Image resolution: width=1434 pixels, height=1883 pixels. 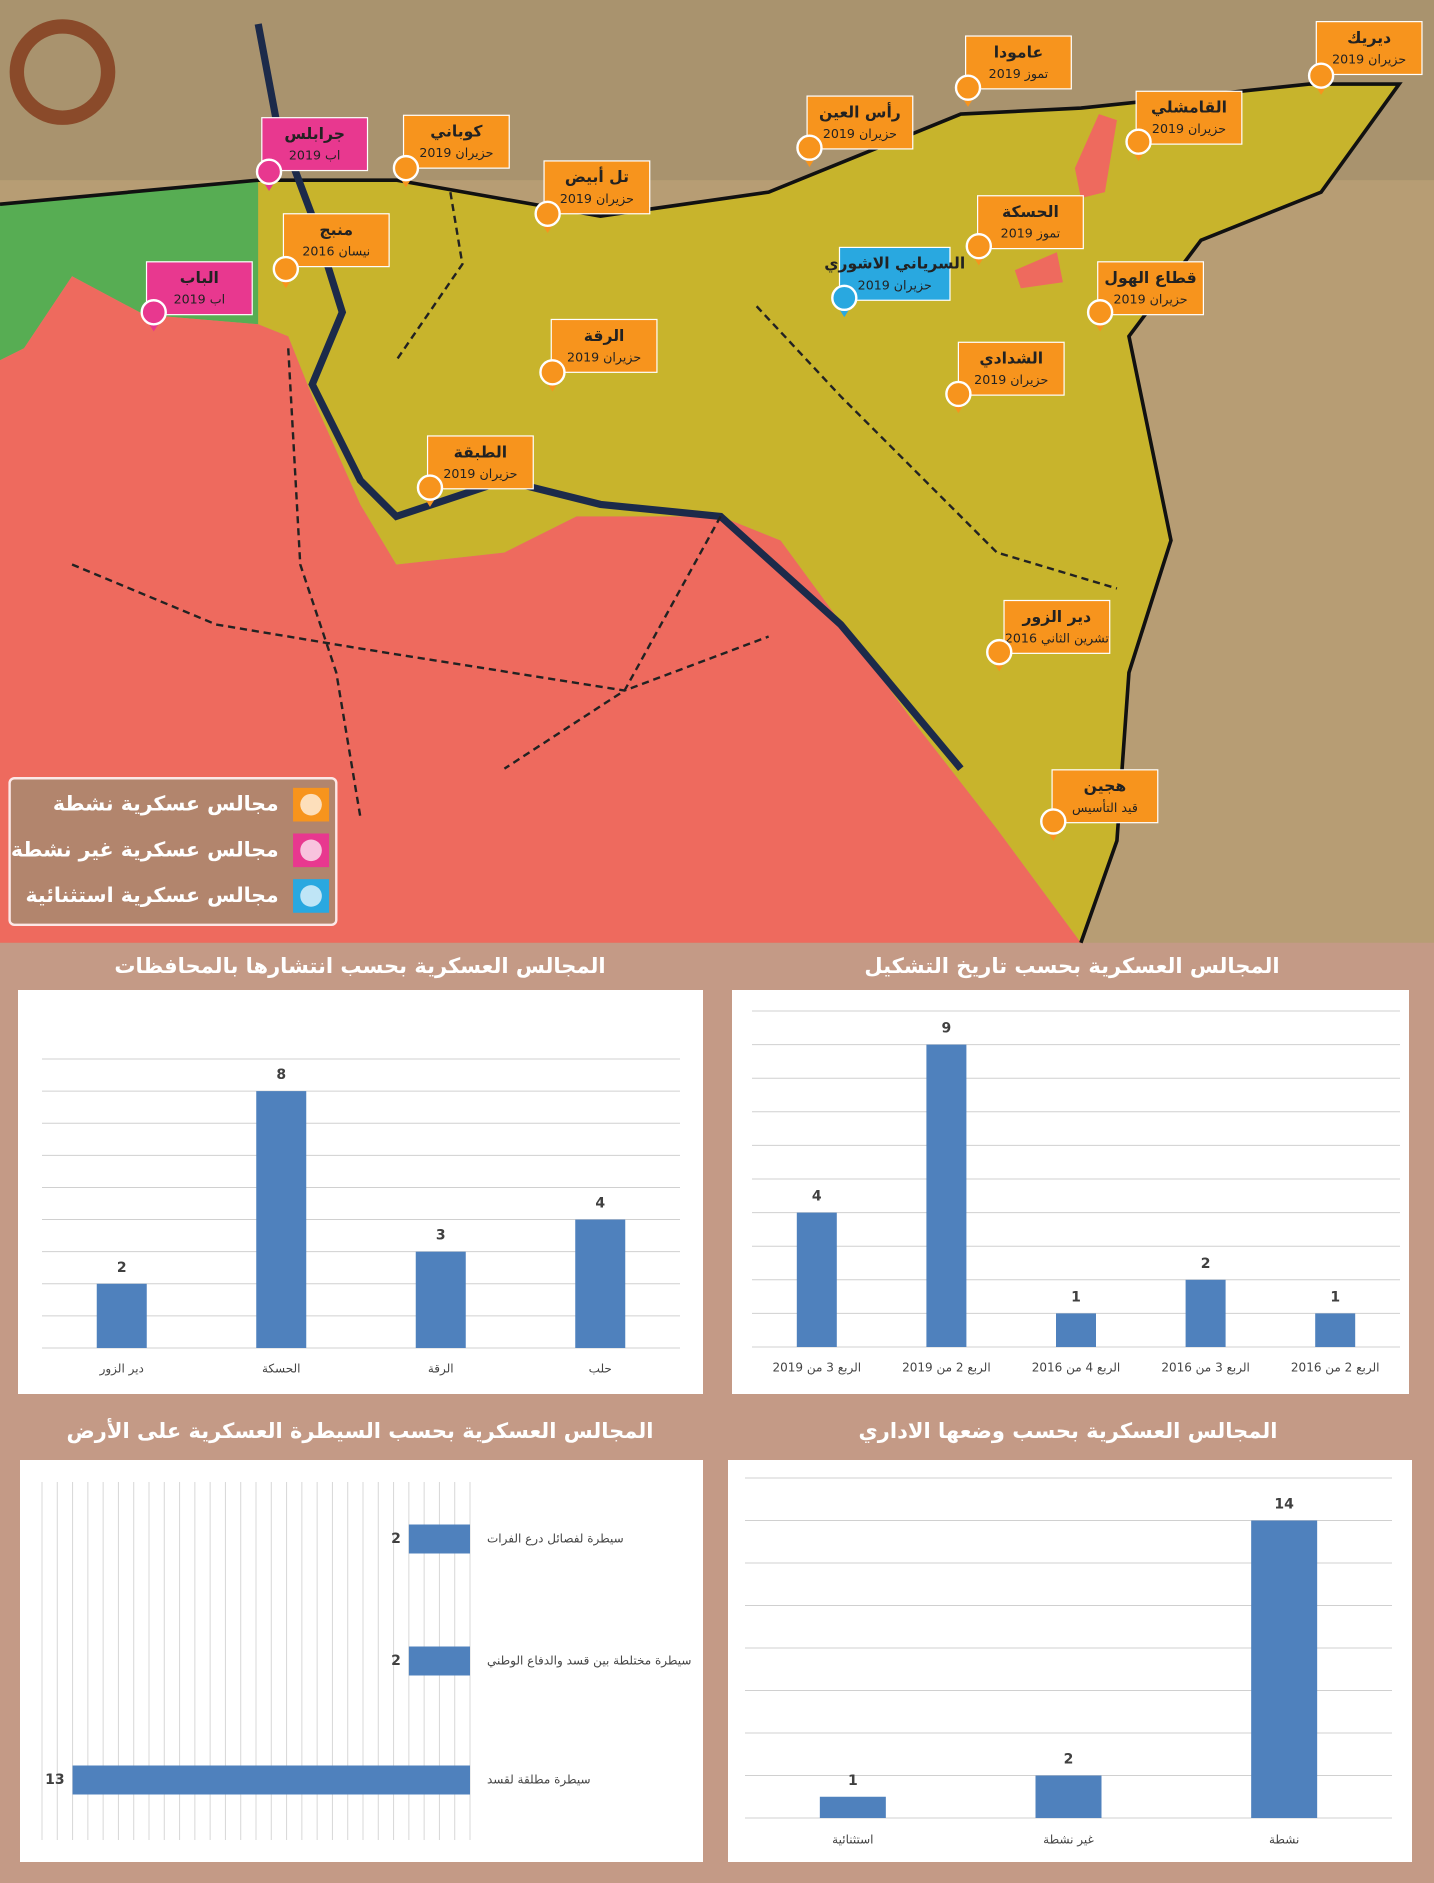 I want to click on value-label: 9, so click(x=947, y=1029).